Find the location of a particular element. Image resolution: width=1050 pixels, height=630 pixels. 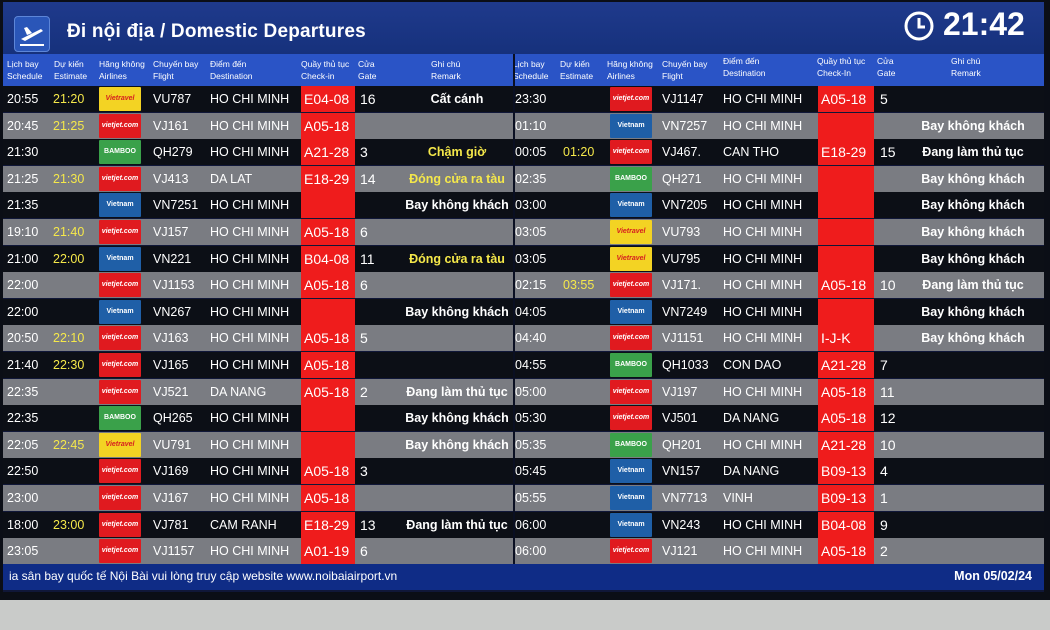

estimate-time: 22:00 is located at coordinates (69, 258).